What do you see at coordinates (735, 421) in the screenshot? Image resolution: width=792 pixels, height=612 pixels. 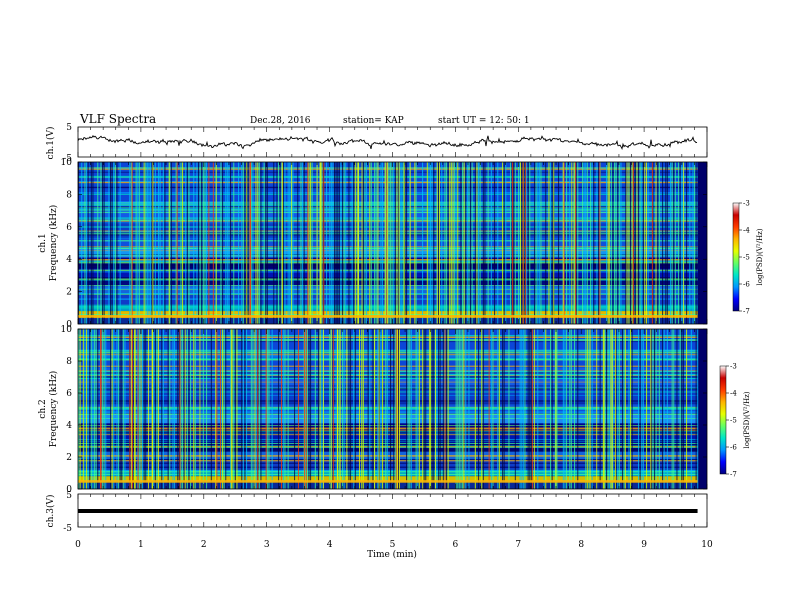 I see `ch2-colorbar: -3 -4 -5 -6 -7 log(PSD)(V²/Hz)` at bounding box center [735, 421].